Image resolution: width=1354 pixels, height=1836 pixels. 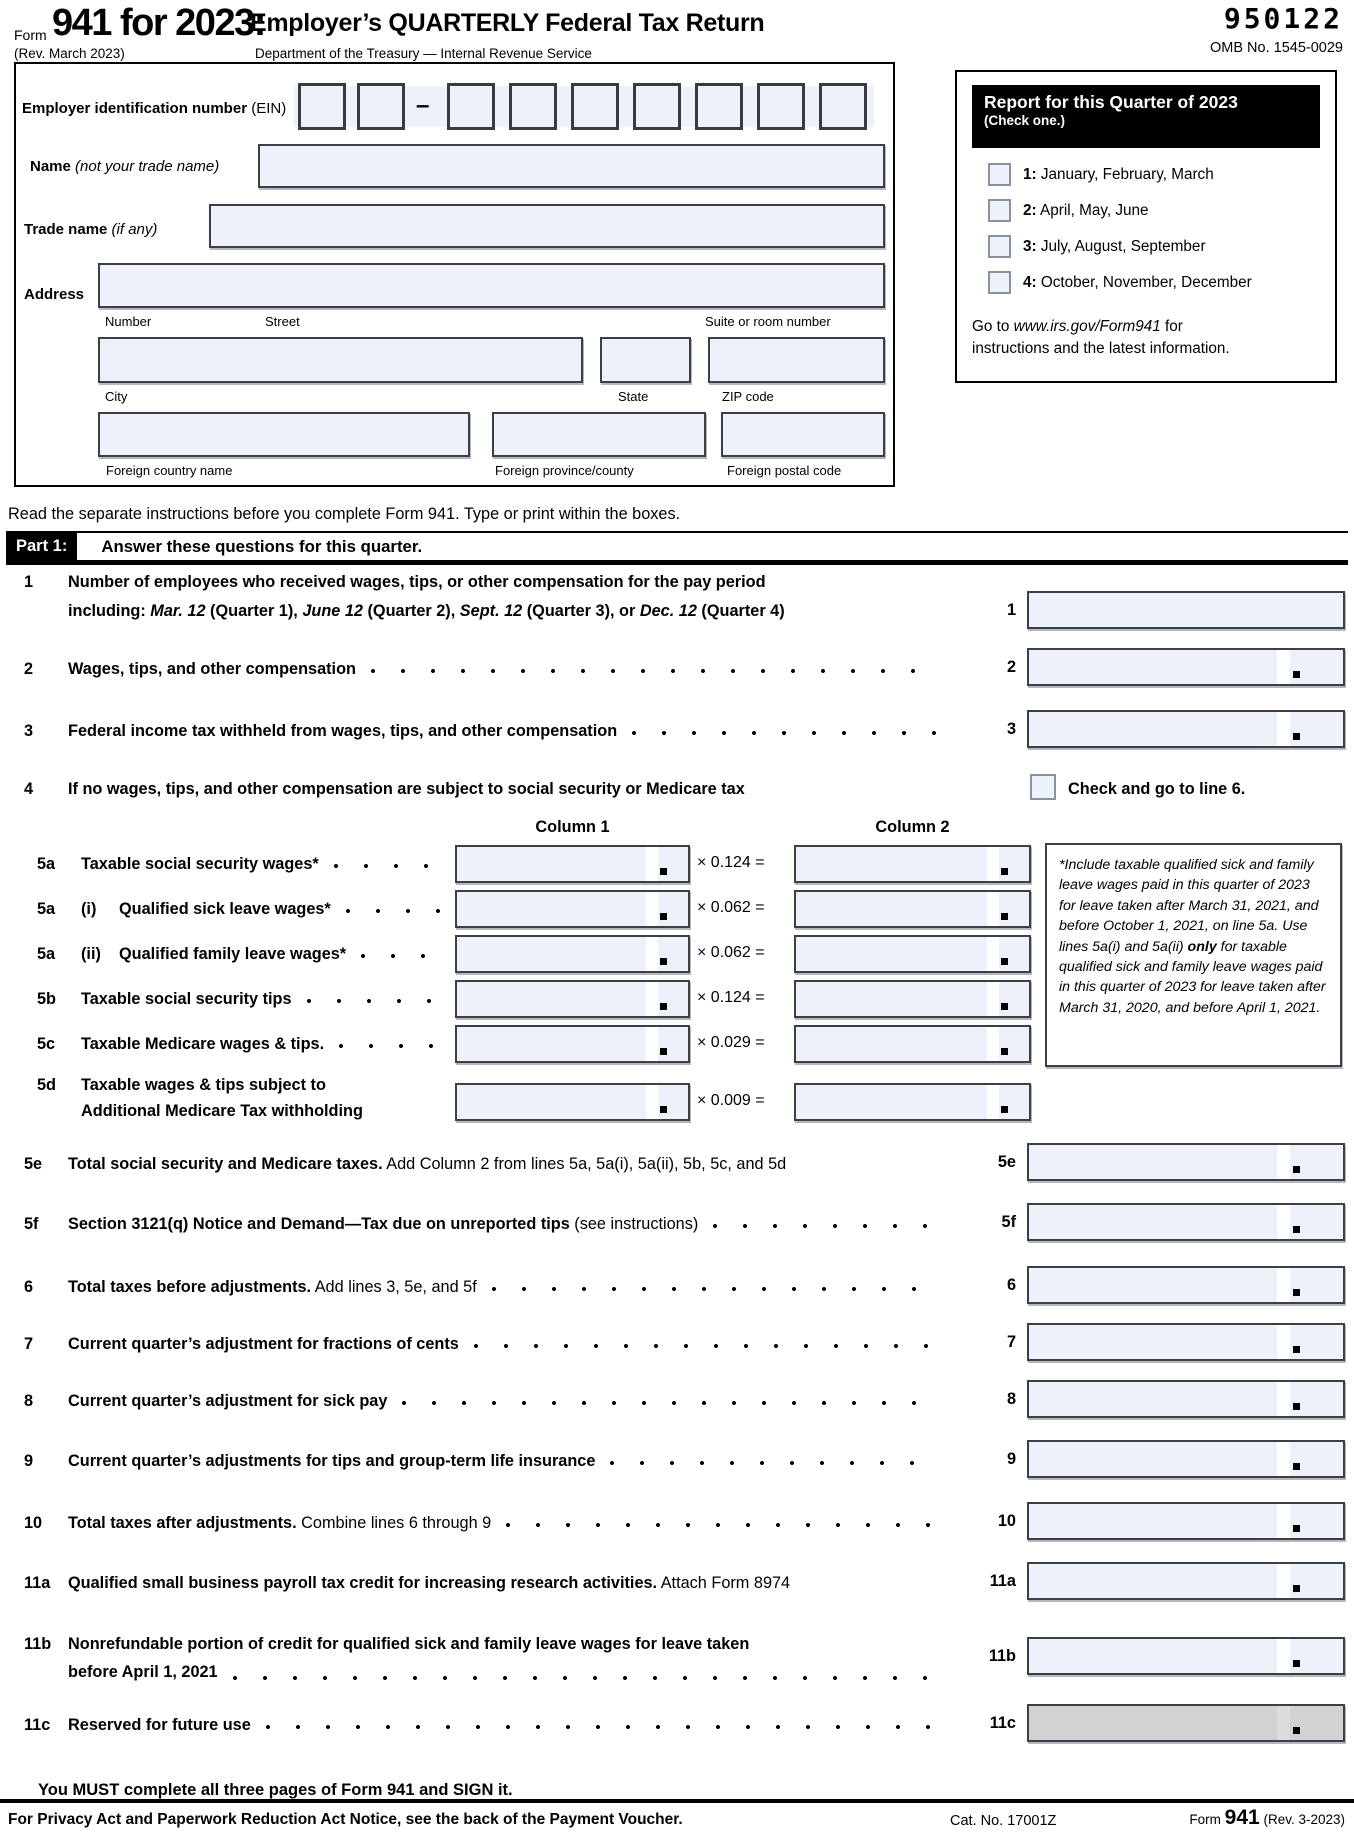 I want to click on line-5ai-col1-box, so click(x=572, y=909).